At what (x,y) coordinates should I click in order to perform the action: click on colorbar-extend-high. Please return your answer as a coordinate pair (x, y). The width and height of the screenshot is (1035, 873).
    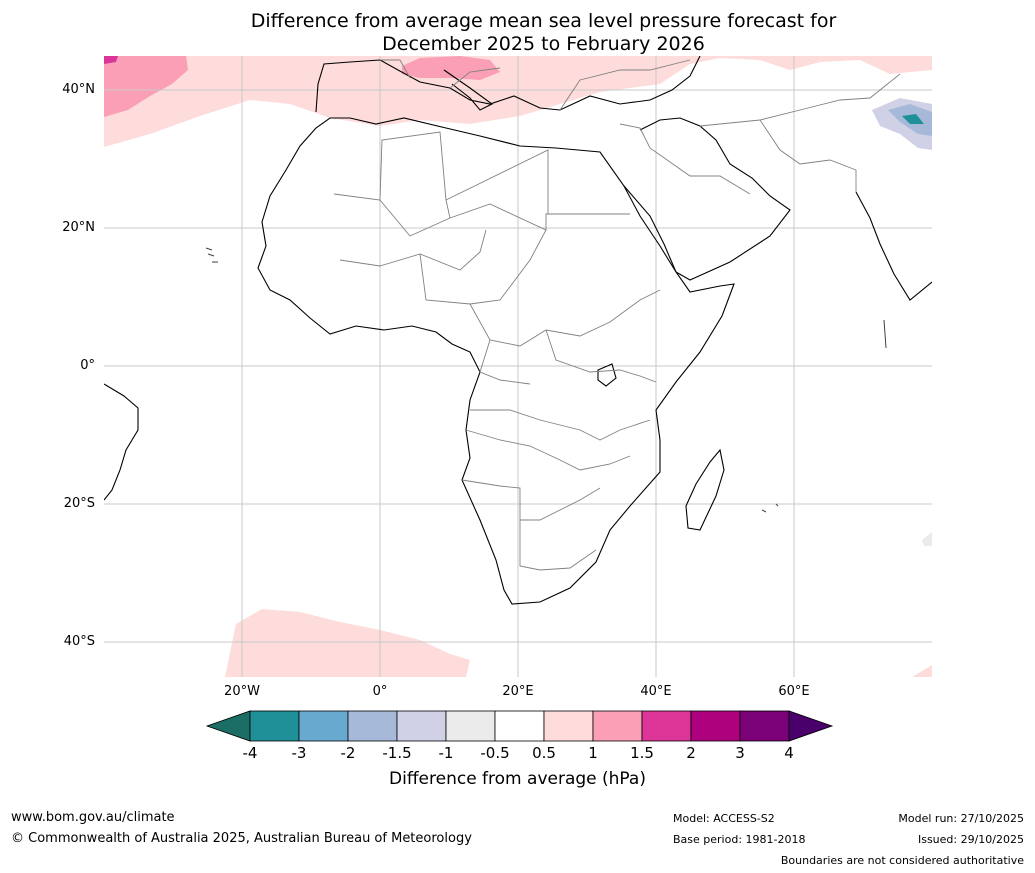
    Looking at the image, I should click on (811, 726).